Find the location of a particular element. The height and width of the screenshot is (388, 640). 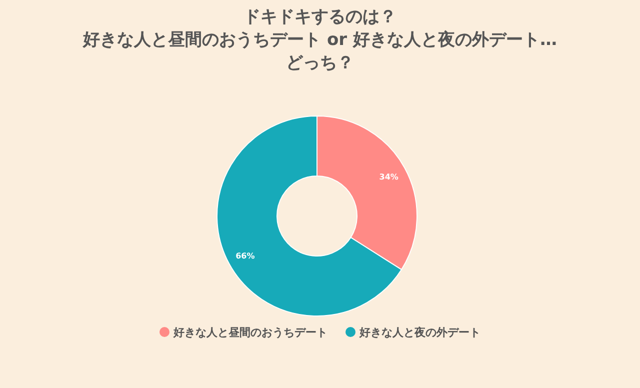

legend-label: 好きな人と夜の外デート is located at coordinates (419, 332).